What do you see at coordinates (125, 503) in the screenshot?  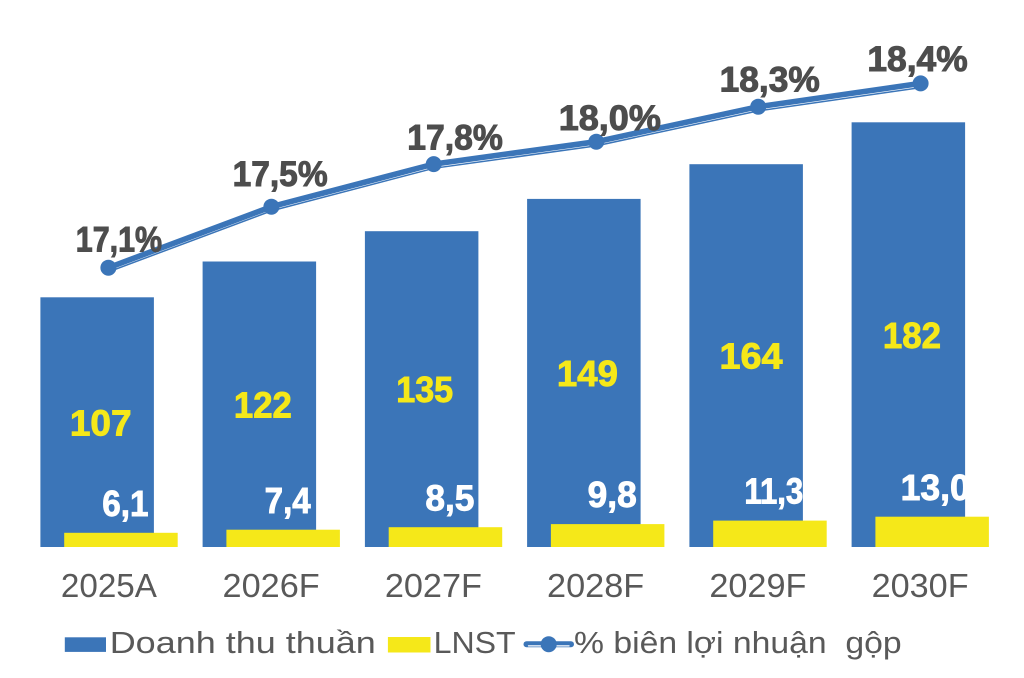 I see `svg-text: 6,1` at bounding box center [125, 503].